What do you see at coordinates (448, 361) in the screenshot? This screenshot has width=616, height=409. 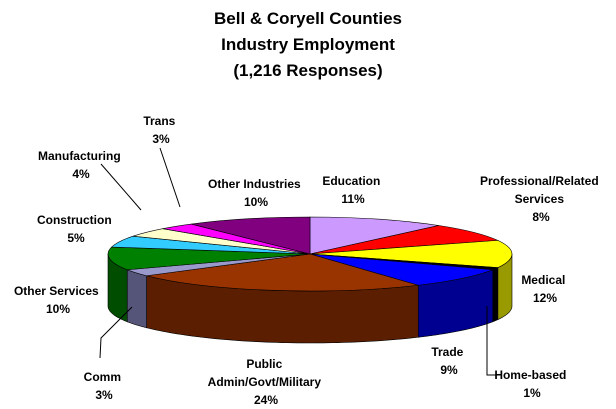 I see `label-trade: Trade 9%` at bounding box center [448, 361].